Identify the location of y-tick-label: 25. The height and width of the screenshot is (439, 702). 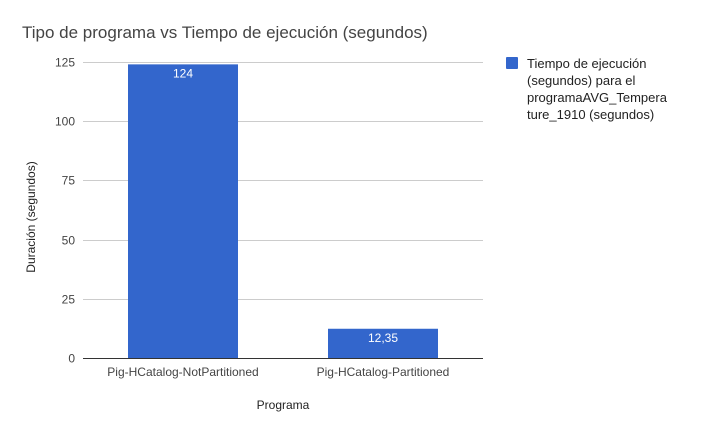
(69, 300).